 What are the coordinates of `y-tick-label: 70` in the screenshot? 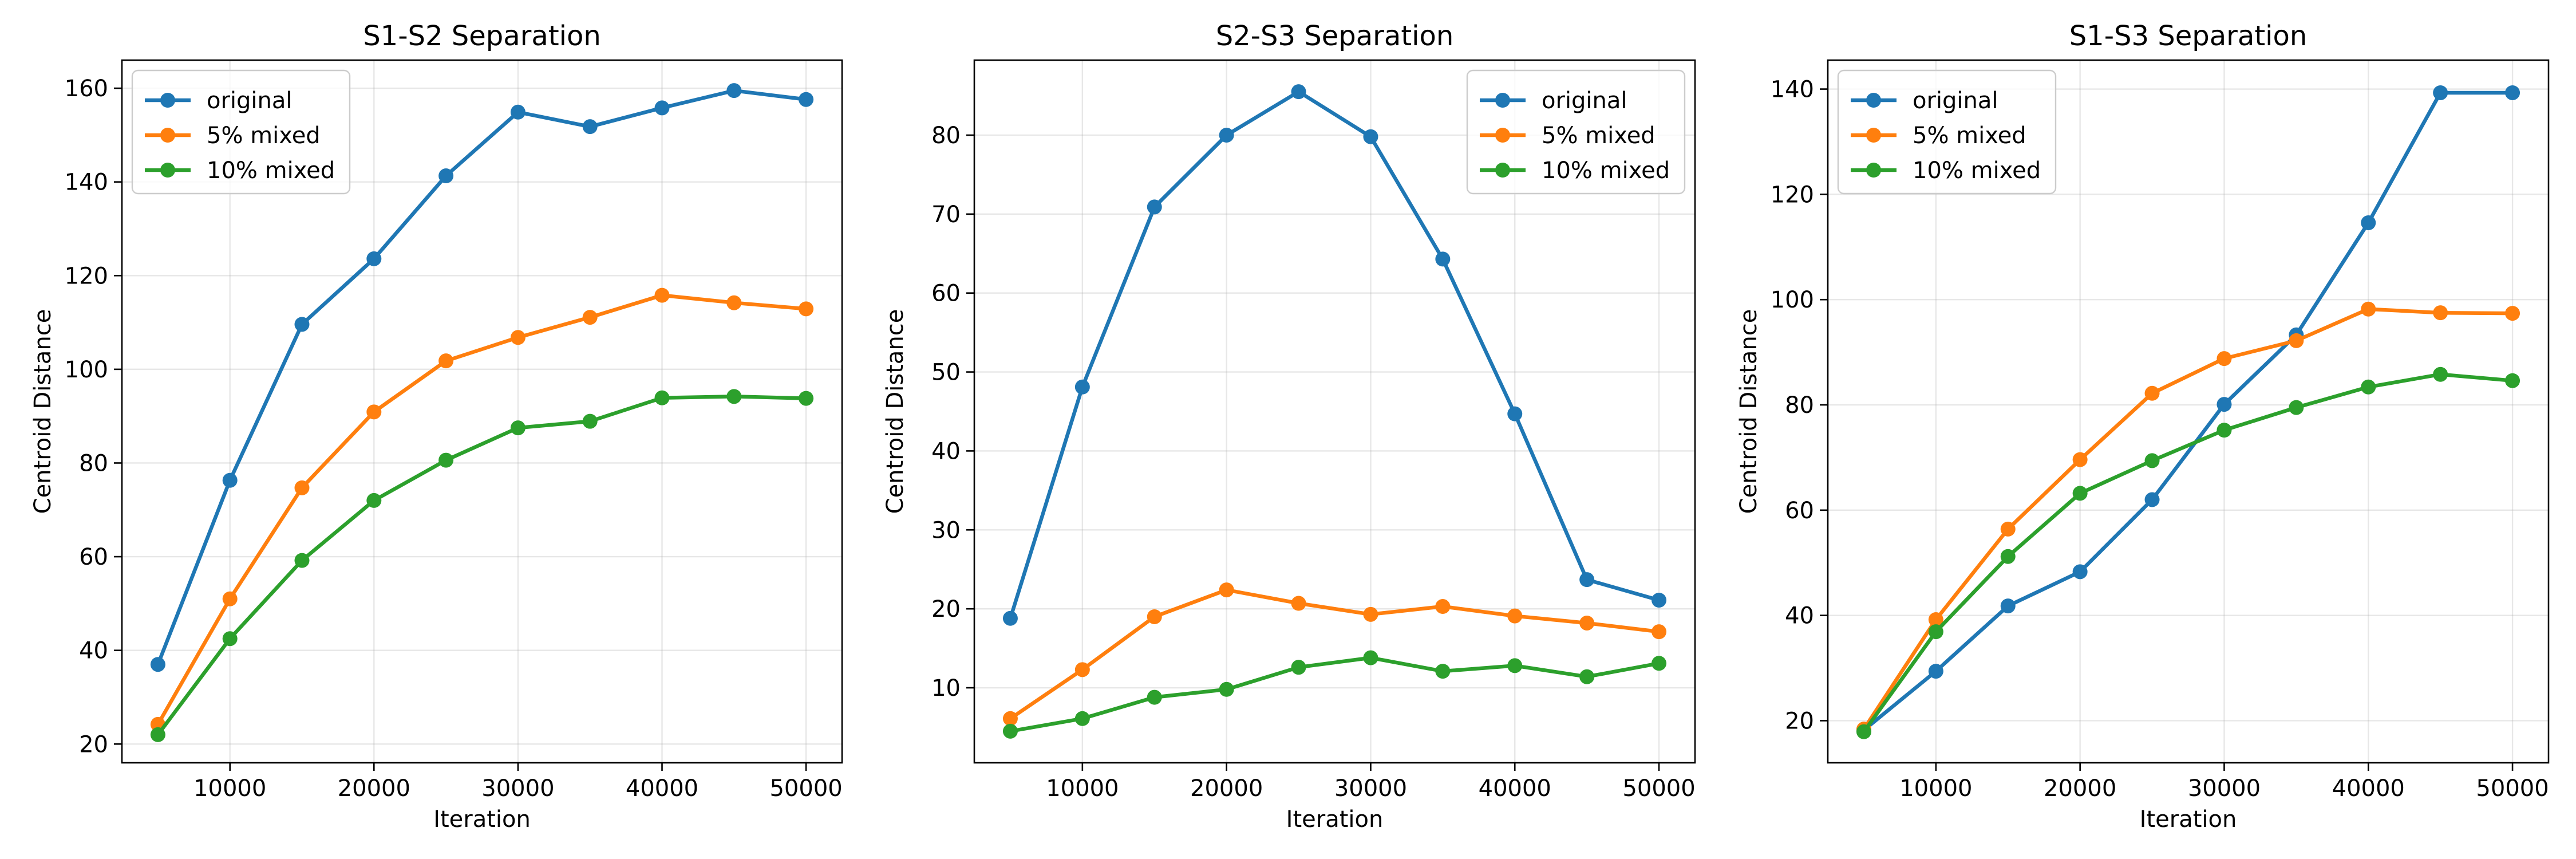 It's located at (946, 215).